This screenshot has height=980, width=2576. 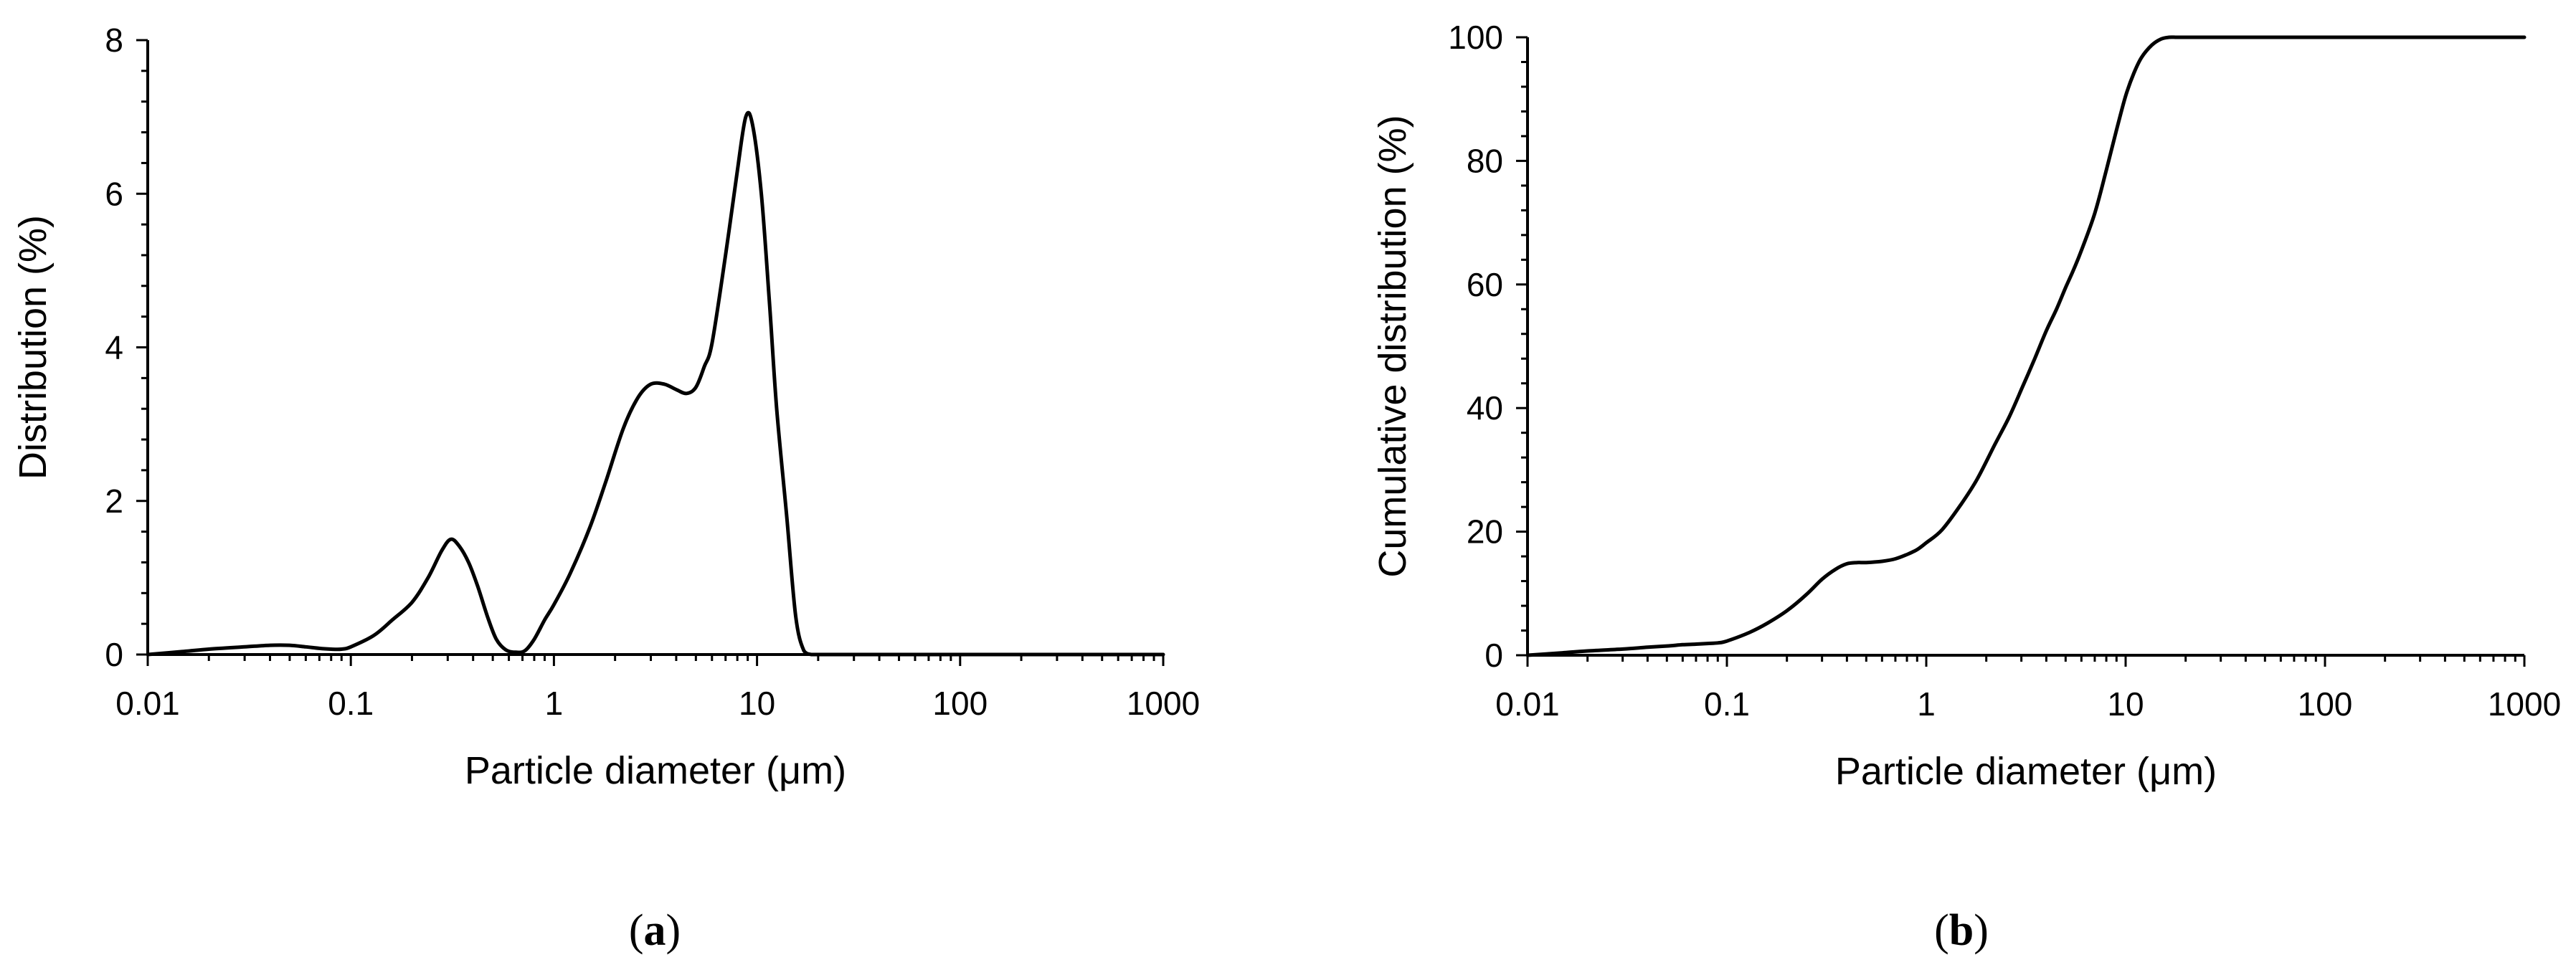 What do you see at coordinates (1493, 655) in the screenshot?
I see `panel-b-y-tick-label: 0` at bounding box center [1493, 655].